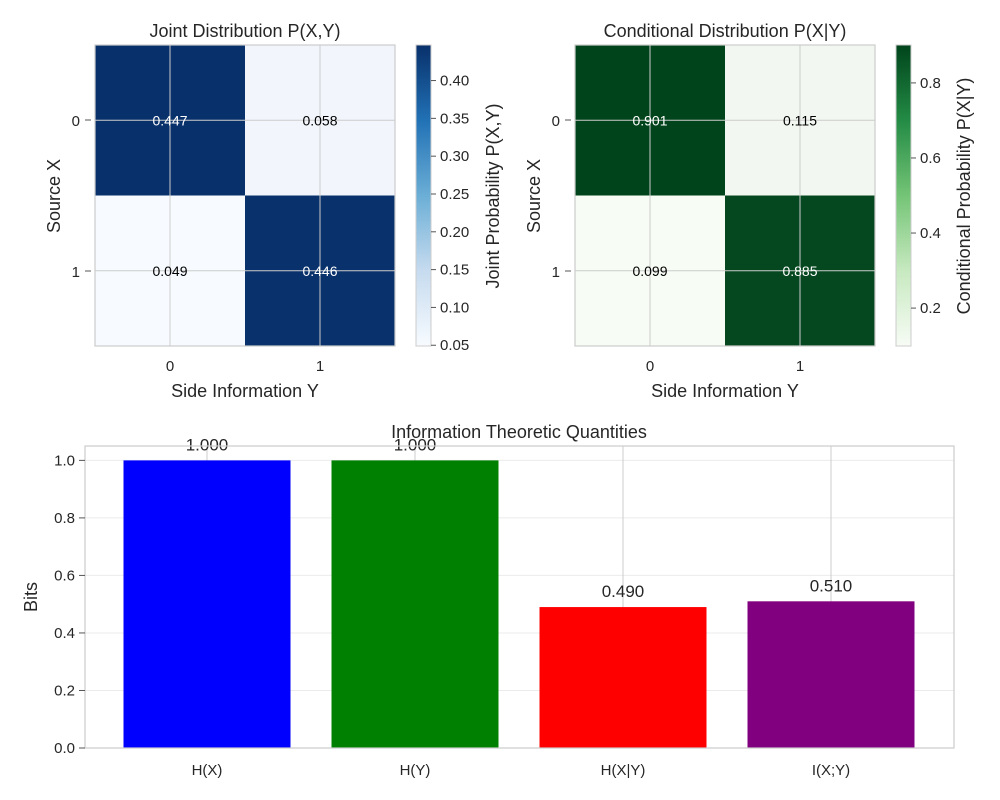 The height and width of the screenshot is (800, 1000). Describe the element at coordinates (415, 770) in the screenshot. I see `bar-x-tick-1: H(Y)` at that location.